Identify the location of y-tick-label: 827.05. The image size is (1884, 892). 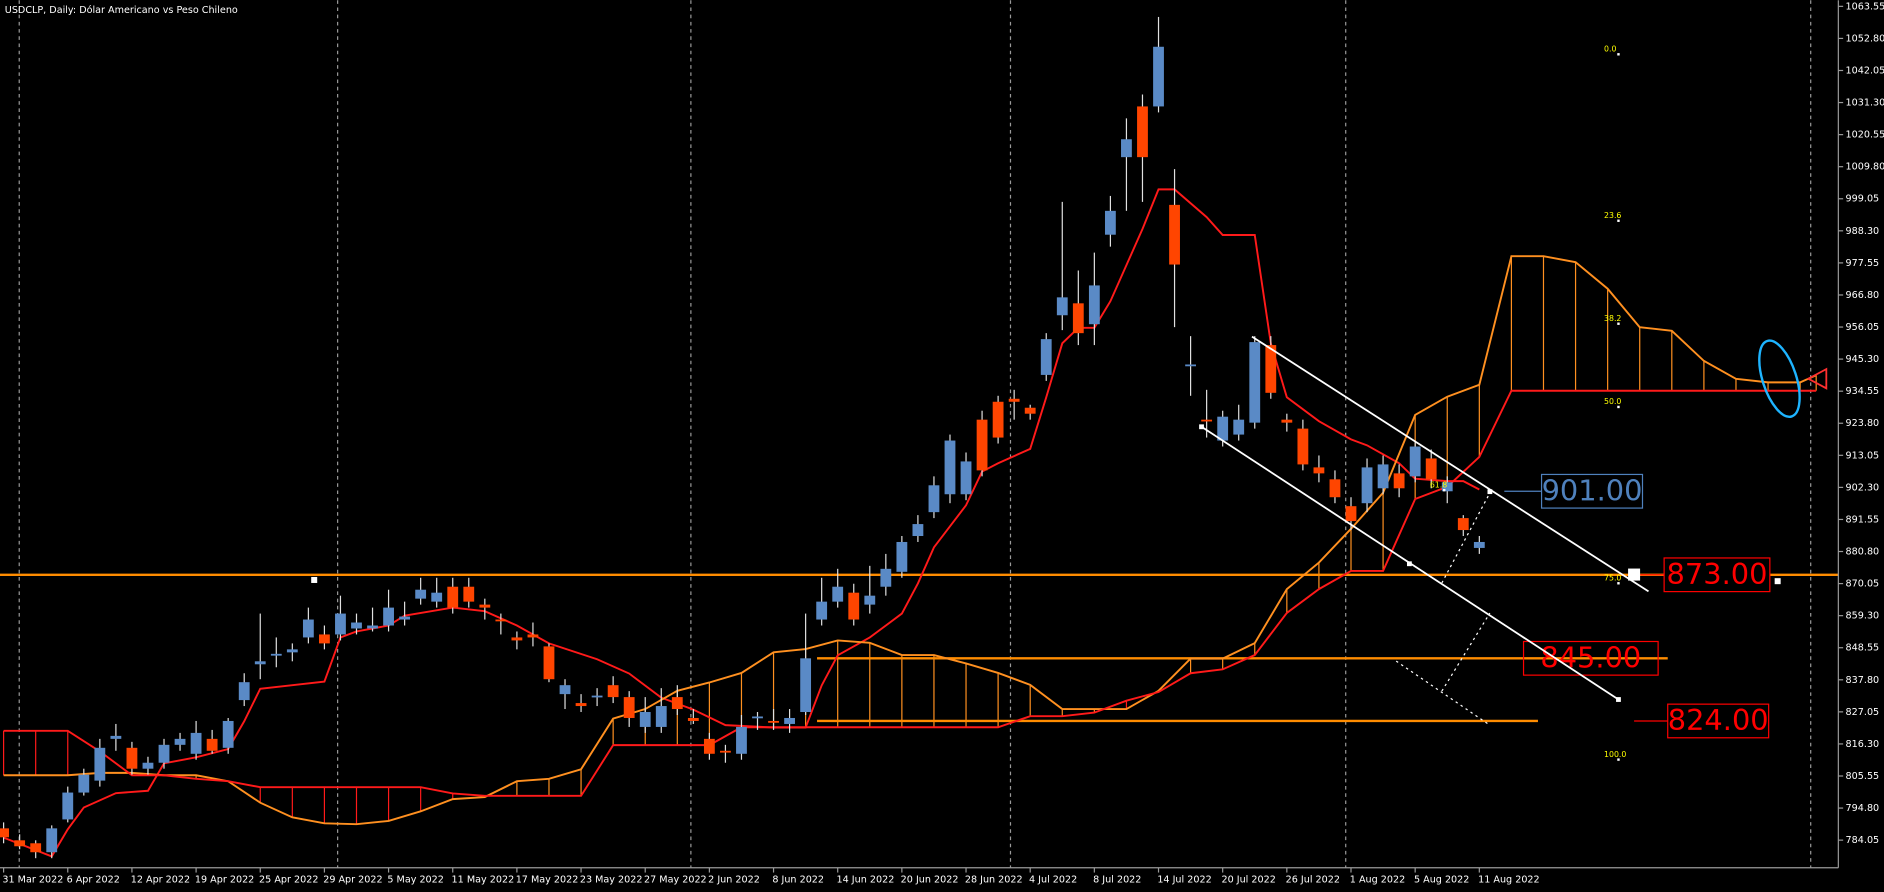
(1863, 712).